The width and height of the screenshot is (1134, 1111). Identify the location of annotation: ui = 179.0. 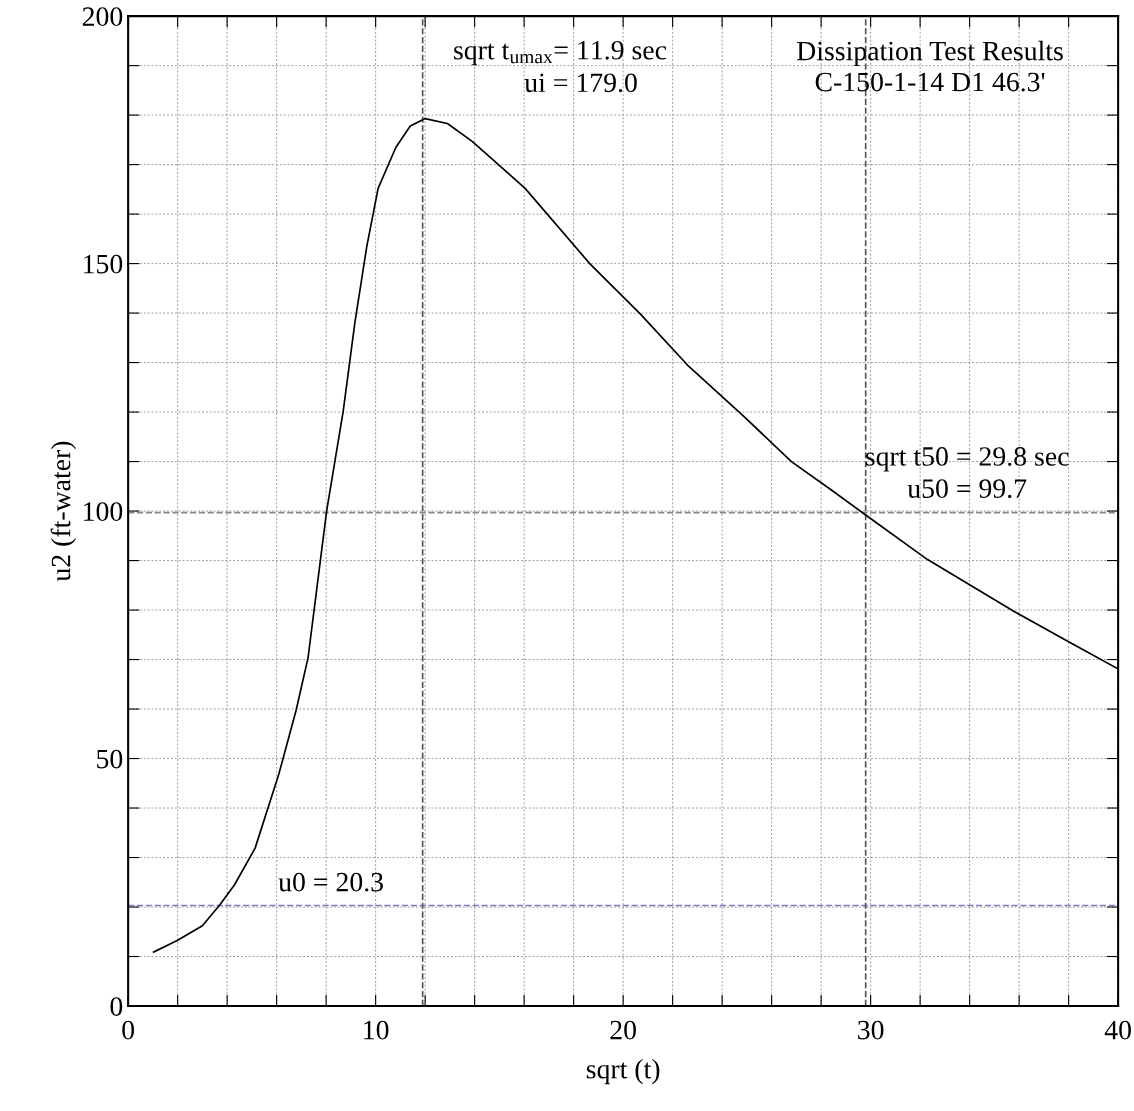
(580, 83).